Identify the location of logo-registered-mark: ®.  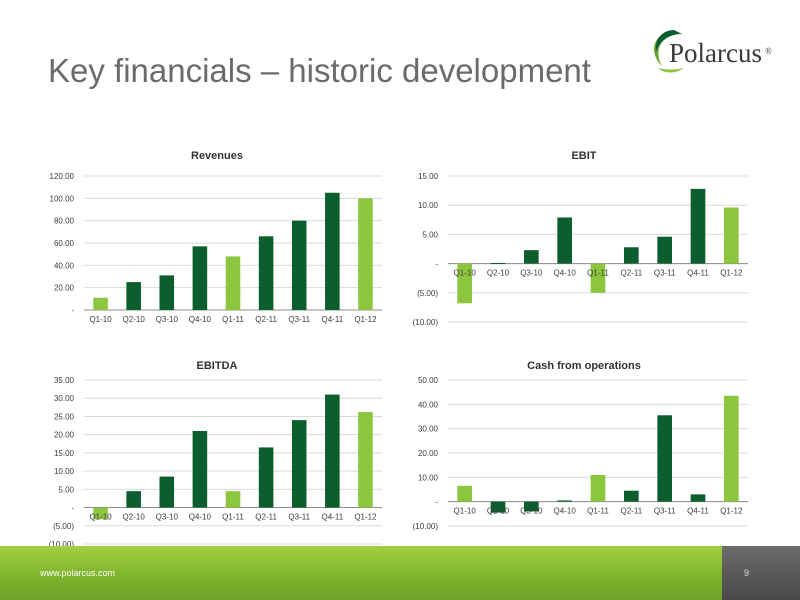
(768, 51).